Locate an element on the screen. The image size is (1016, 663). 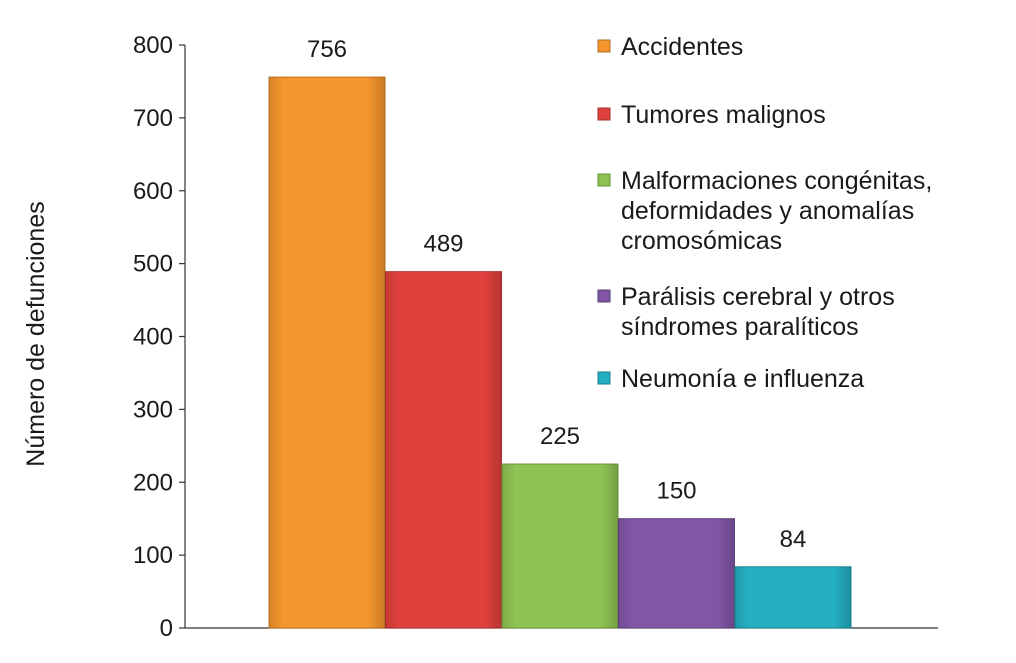
data-label-1: 756 is located at coordinates (327, 49).